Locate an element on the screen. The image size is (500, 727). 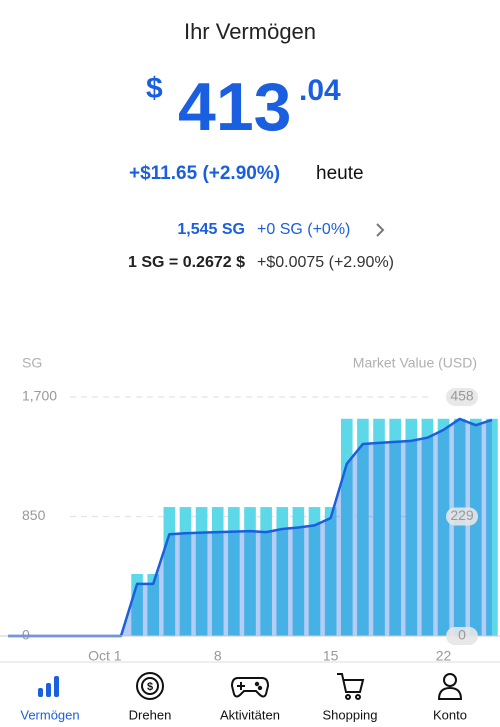
y-tick-label: 0 is located at coordinates (26, 635).